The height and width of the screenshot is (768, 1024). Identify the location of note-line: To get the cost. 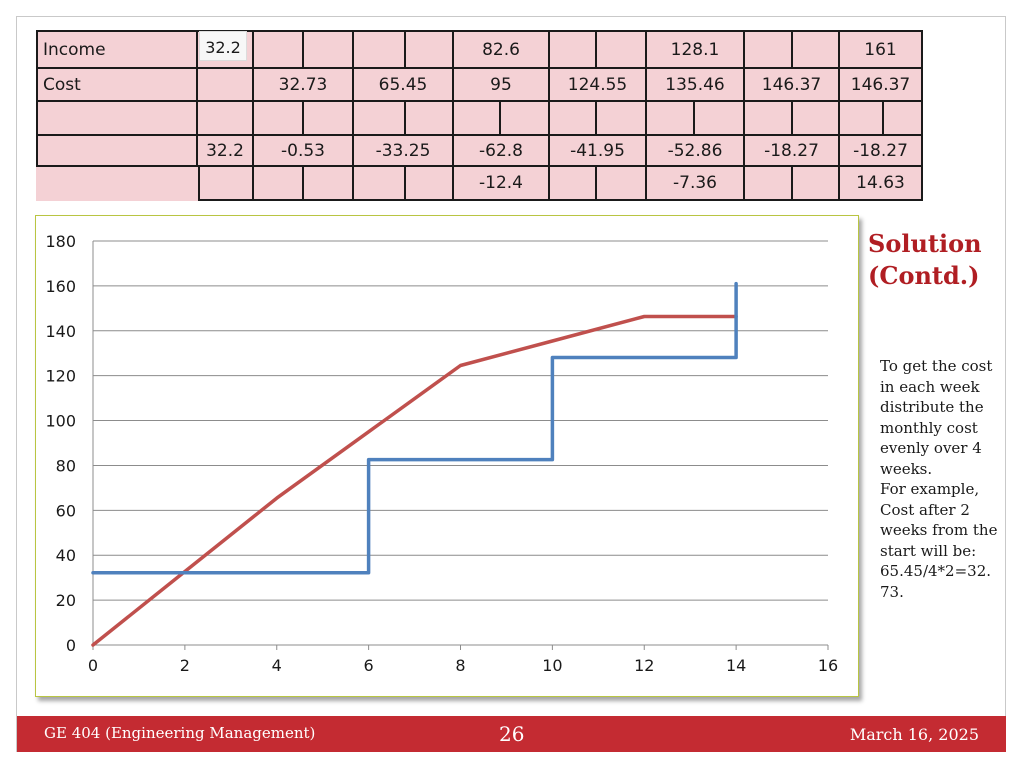
(936, 366).